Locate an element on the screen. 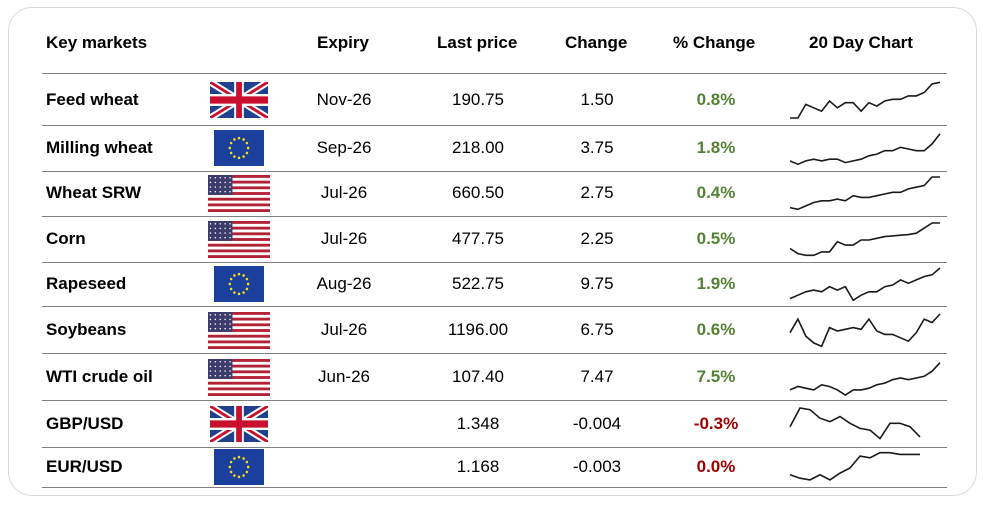  market-name: WTI crude oil is located at coordinates (99, 376).